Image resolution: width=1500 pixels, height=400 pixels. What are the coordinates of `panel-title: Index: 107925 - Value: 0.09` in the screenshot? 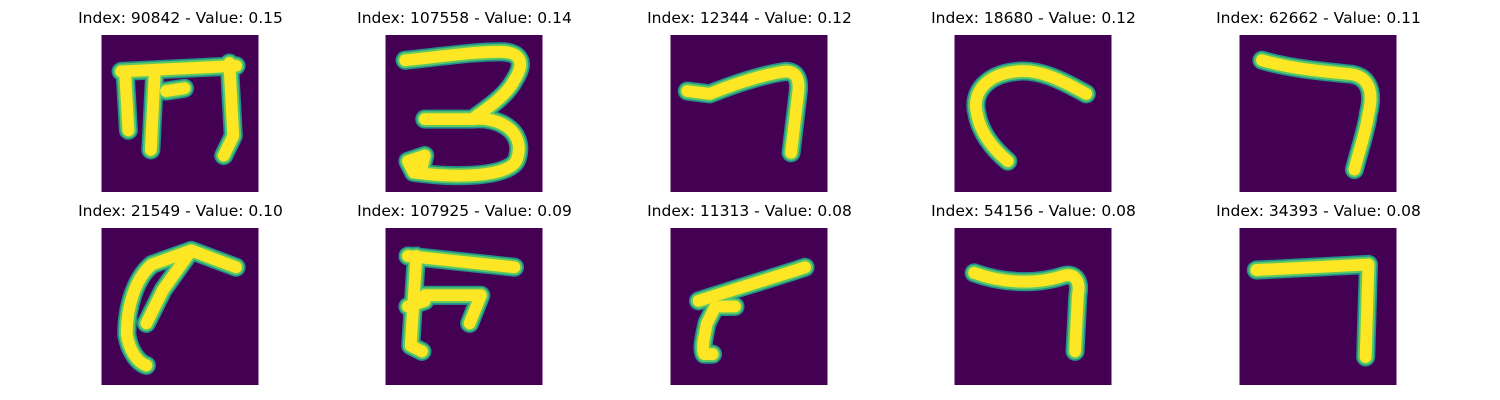 It's located at (464, 212).